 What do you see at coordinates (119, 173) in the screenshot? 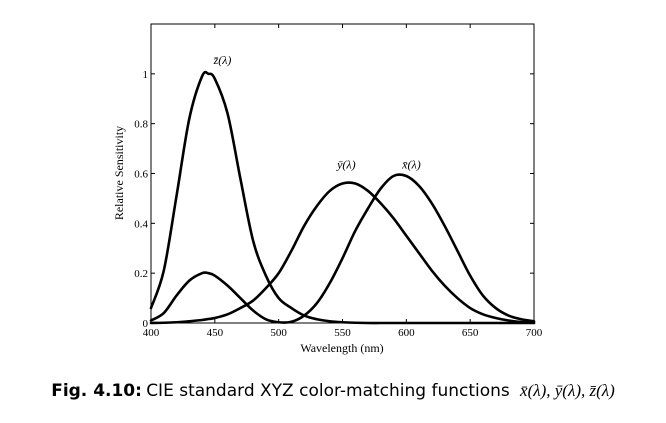
I see `y-axis-label: Relative Sensitivity` at bounding box center [119, 173].